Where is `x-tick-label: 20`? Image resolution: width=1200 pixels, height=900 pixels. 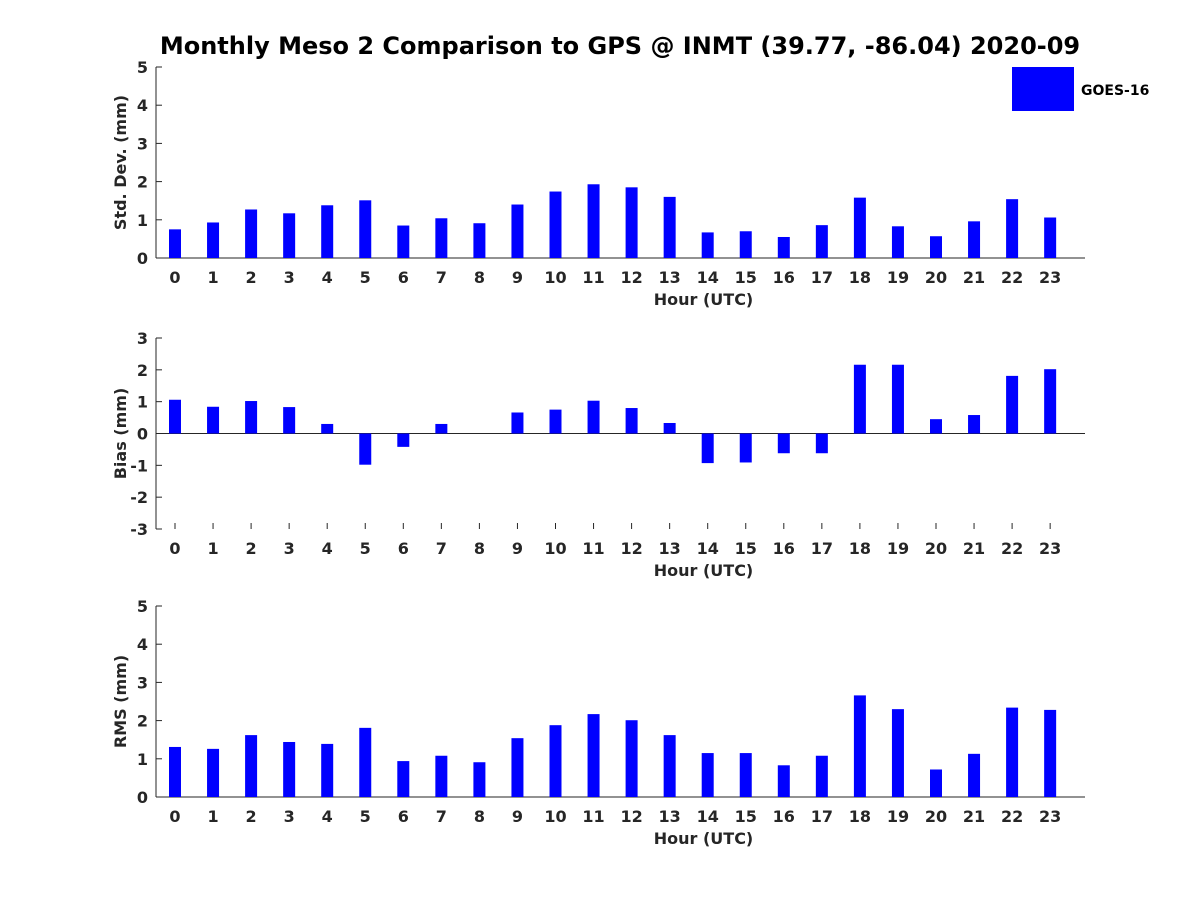
x-tick-label: 20 is located at coordinates (936, 816).